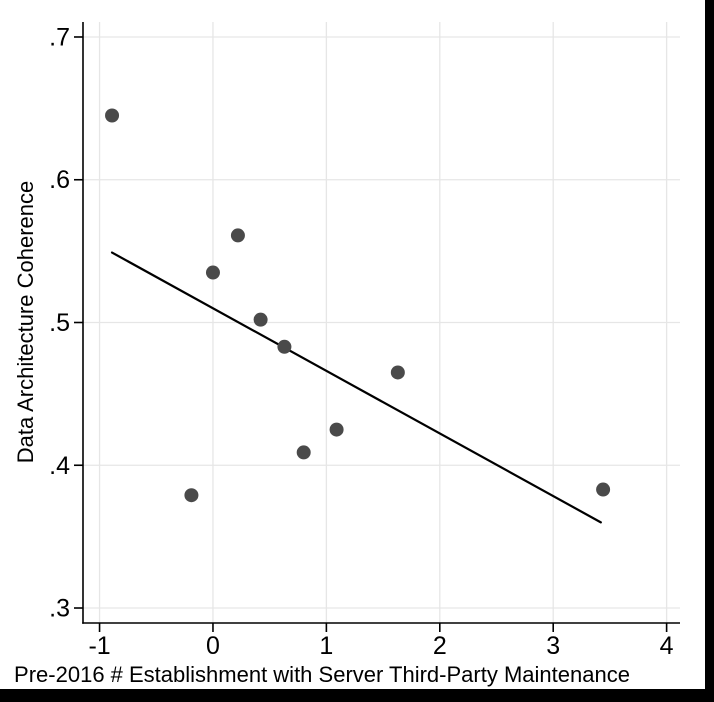  What do you see at coordinates (48, 323) in the screenshot?
I see `y-axis: .3 .4 .5 .6 .7 Data Architecture Coherence` at bounding box center [48, 323].